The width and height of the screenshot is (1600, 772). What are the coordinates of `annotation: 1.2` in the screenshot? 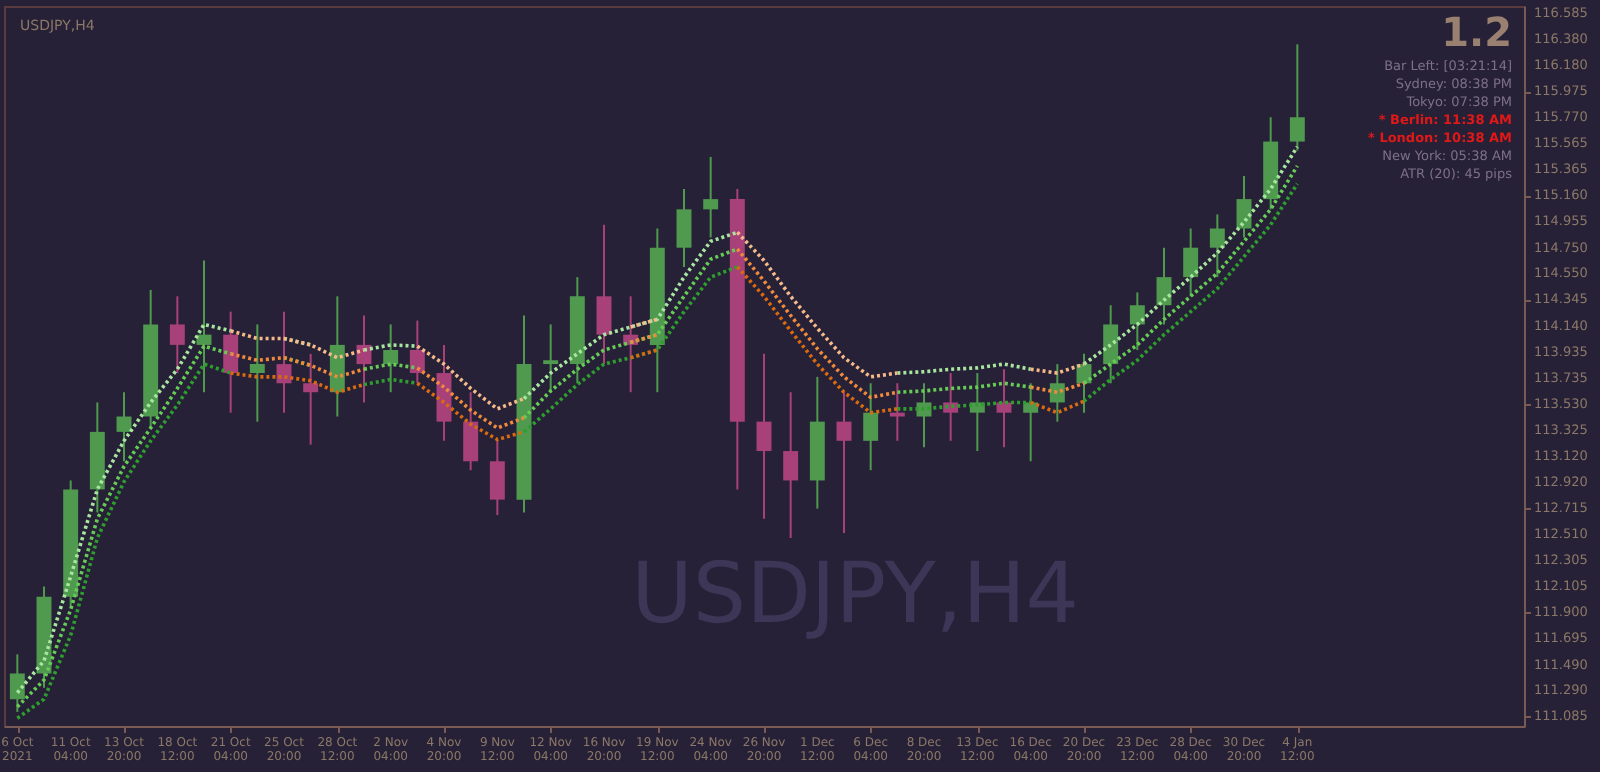 It's located at (1476, 32).